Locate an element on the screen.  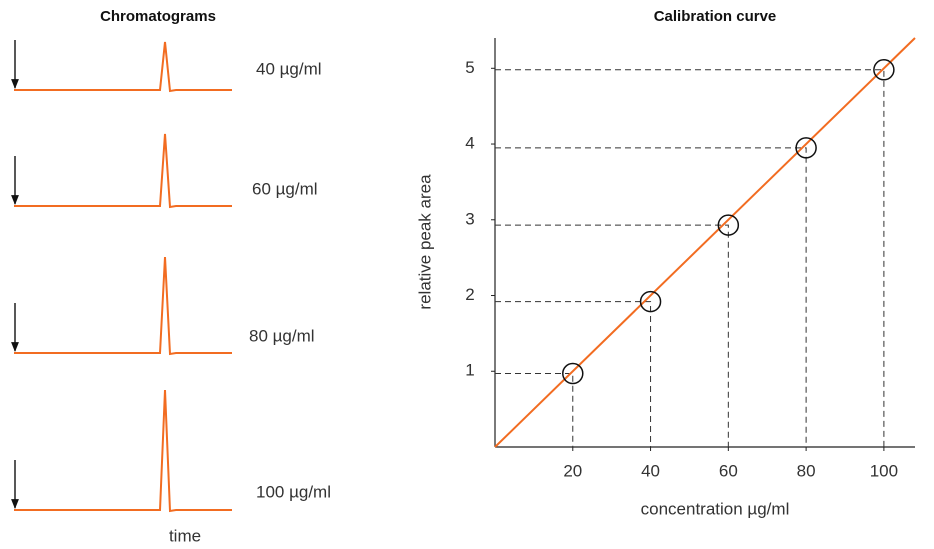
x-tick-label: 20 is located at coordinates (572, 470).